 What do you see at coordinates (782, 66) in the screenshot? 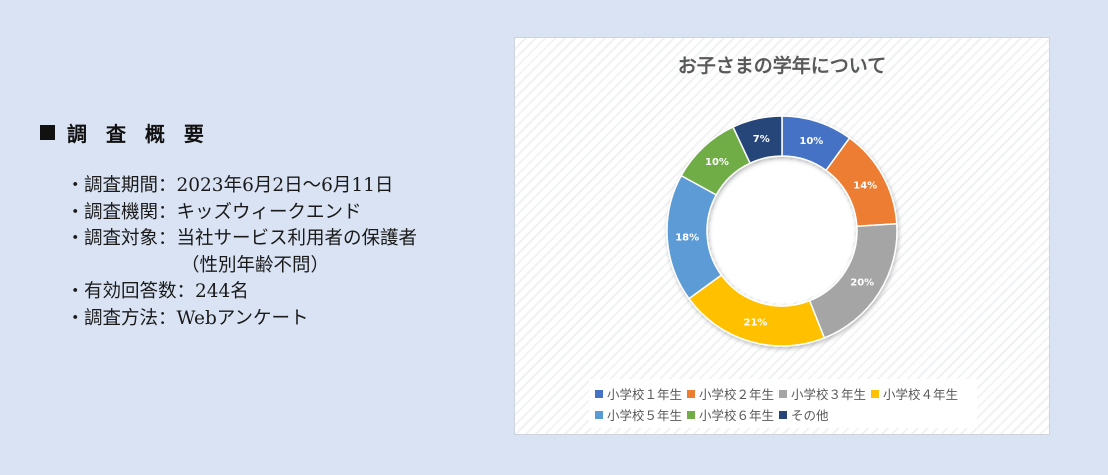
I see `chart-title: お子さまの学年について` at bounding box center [782, 66].